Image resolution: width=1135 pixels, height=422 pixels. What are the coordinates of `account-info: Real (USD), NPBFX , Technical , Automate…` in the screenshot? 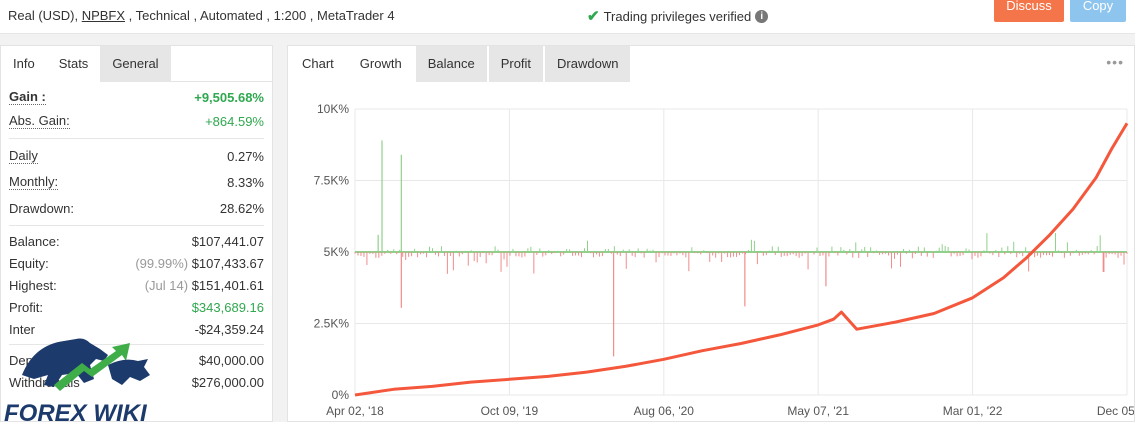 It's located at (201, 15).